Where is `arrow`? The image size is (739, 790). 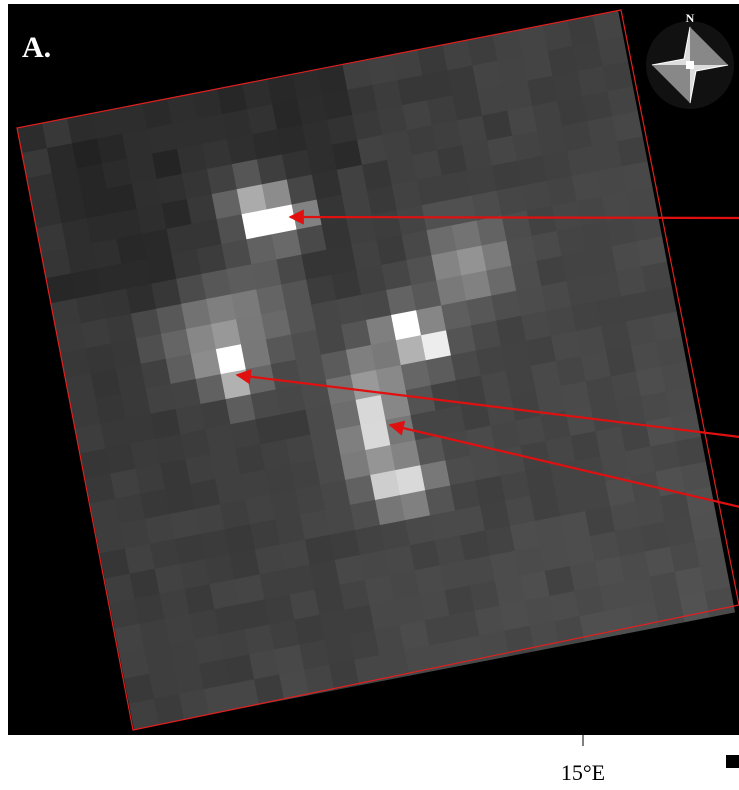 arrow is located at coordinates (563, 464).